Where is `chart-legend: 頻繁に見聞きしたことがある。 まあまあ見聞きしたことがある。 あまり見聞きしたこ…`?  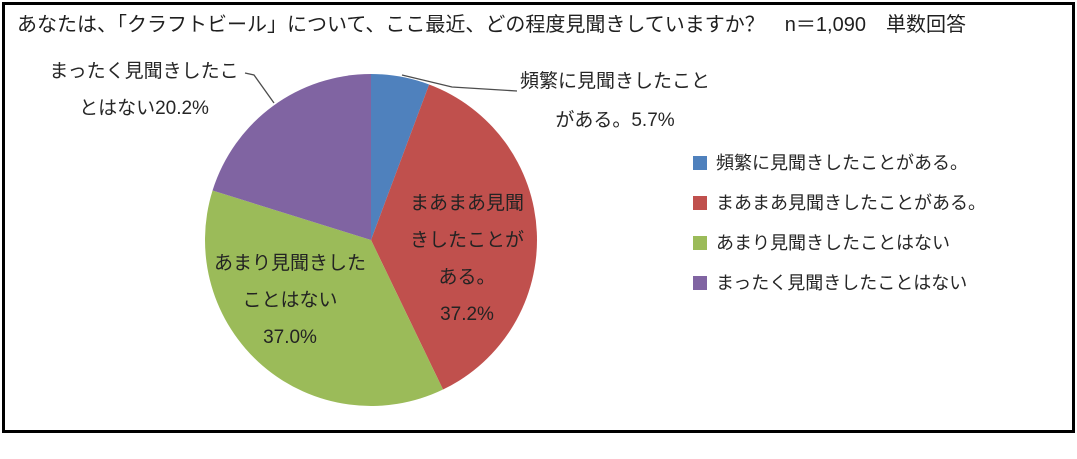 chart-legend: 頻繁に見聞きしたことがある。 まあまあ見聞きしたことがある。 あまり見聞きしたこ… is located at coordinates (839, 233).